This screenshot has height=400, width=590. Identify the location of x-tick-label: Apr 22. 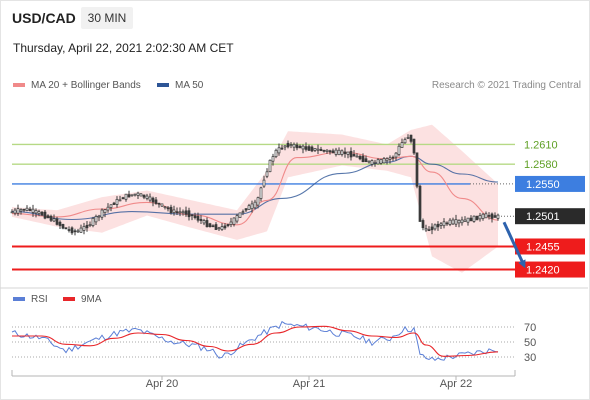
(456, 384).